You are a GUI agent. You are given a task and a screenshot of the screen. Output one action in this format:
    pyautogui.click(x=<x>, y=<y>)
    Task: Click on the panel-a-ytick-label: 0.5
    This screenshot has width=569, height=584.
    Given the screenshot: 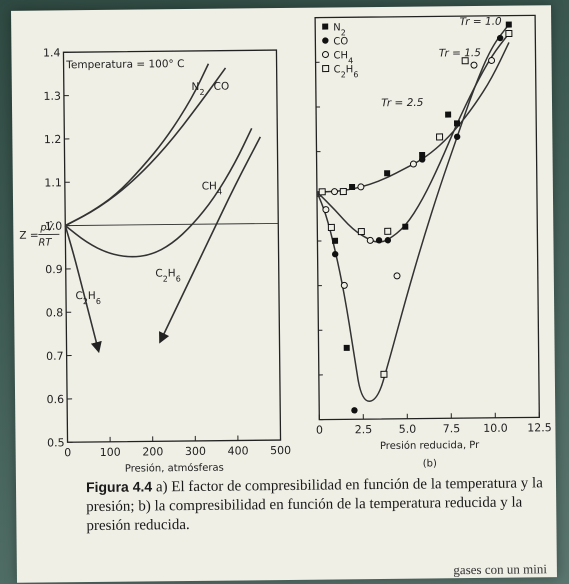 What is the action you would take?
    pyautogui.click(x=56, y=442)
    